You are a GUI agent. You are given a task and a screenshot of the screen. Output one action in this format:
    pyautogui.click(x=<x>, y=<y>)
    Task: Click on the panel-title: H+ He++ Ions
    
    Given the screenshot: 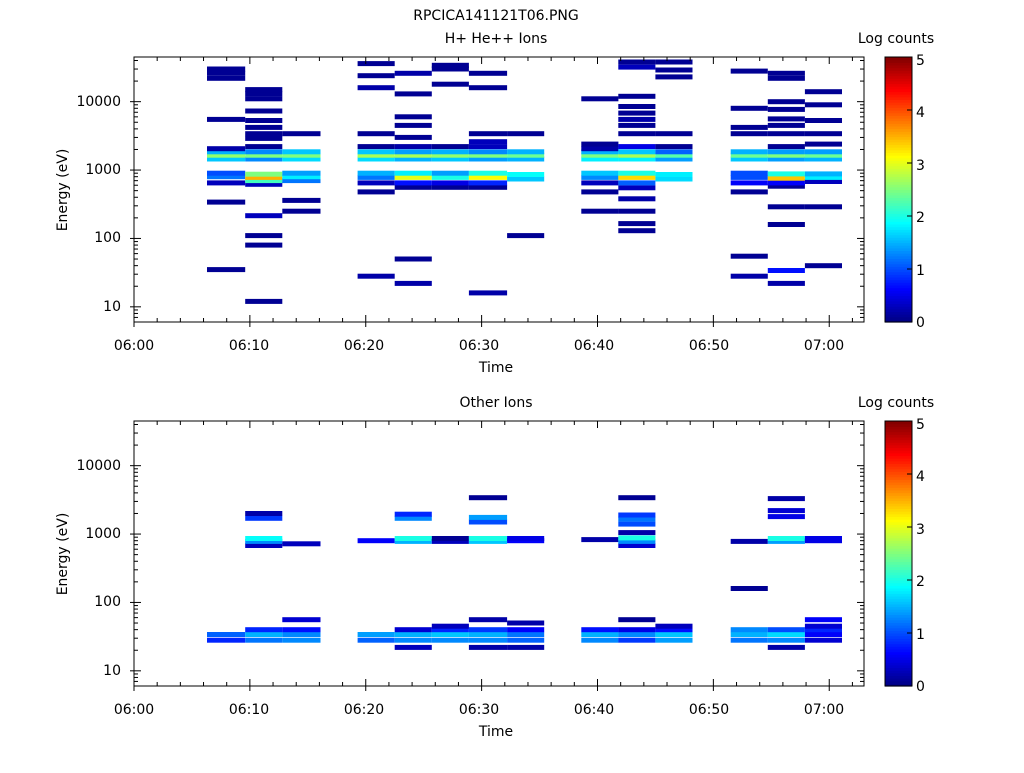 What is the action you would take?
    pyautogui.click(x=496, y=39)
    